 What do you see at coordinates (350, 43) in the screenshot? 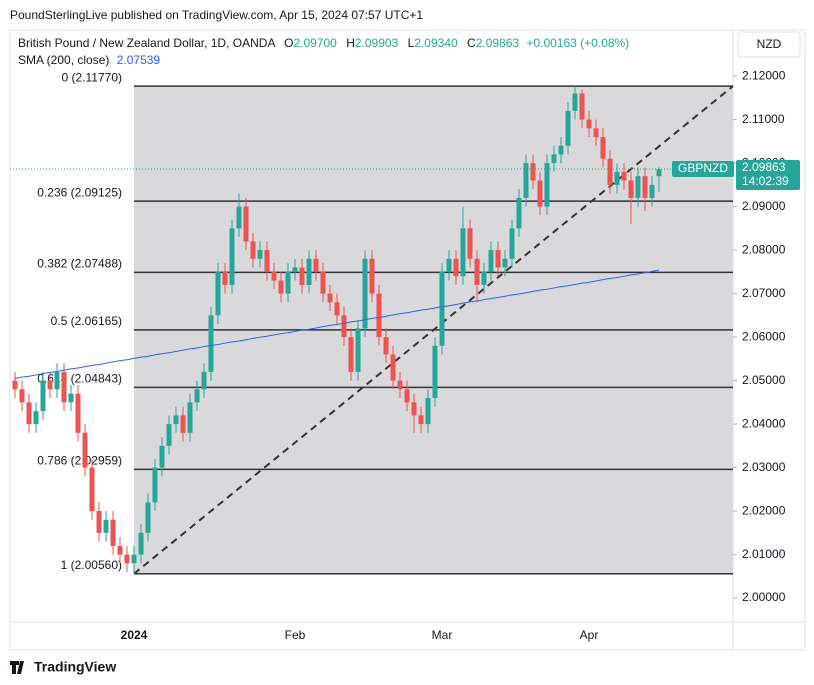
I see `ohlc-key: H` at bounding box center [350, 43].